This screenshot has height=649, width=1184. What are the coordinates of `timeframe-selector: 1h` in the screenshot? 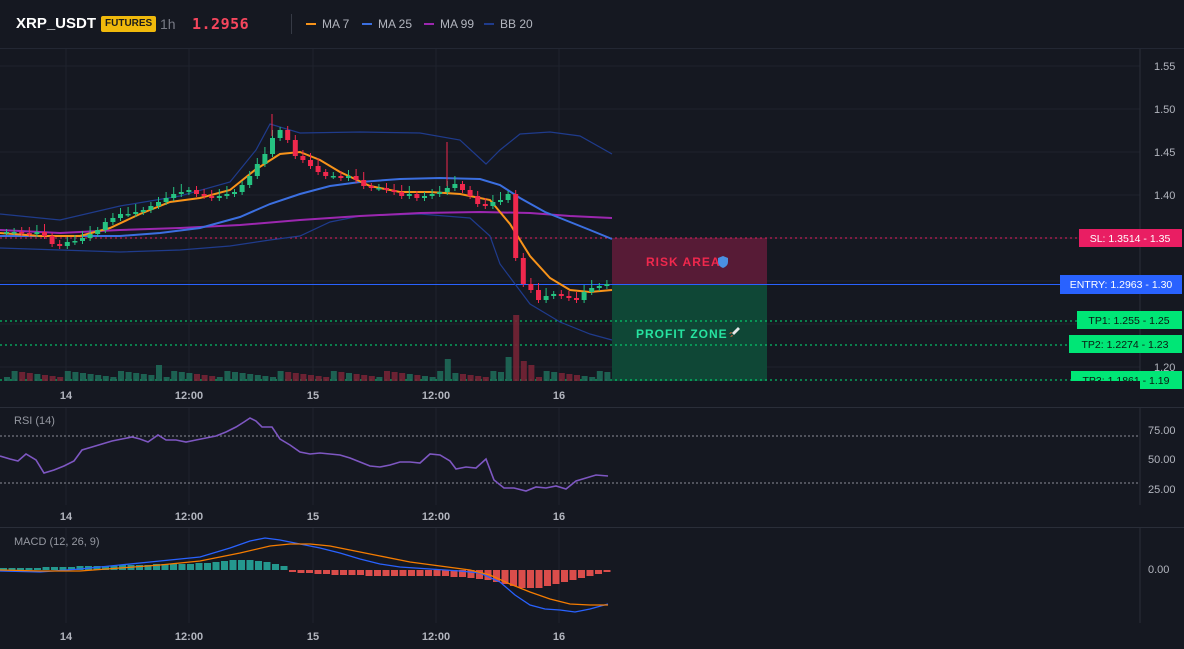 It's located at (168, 24).